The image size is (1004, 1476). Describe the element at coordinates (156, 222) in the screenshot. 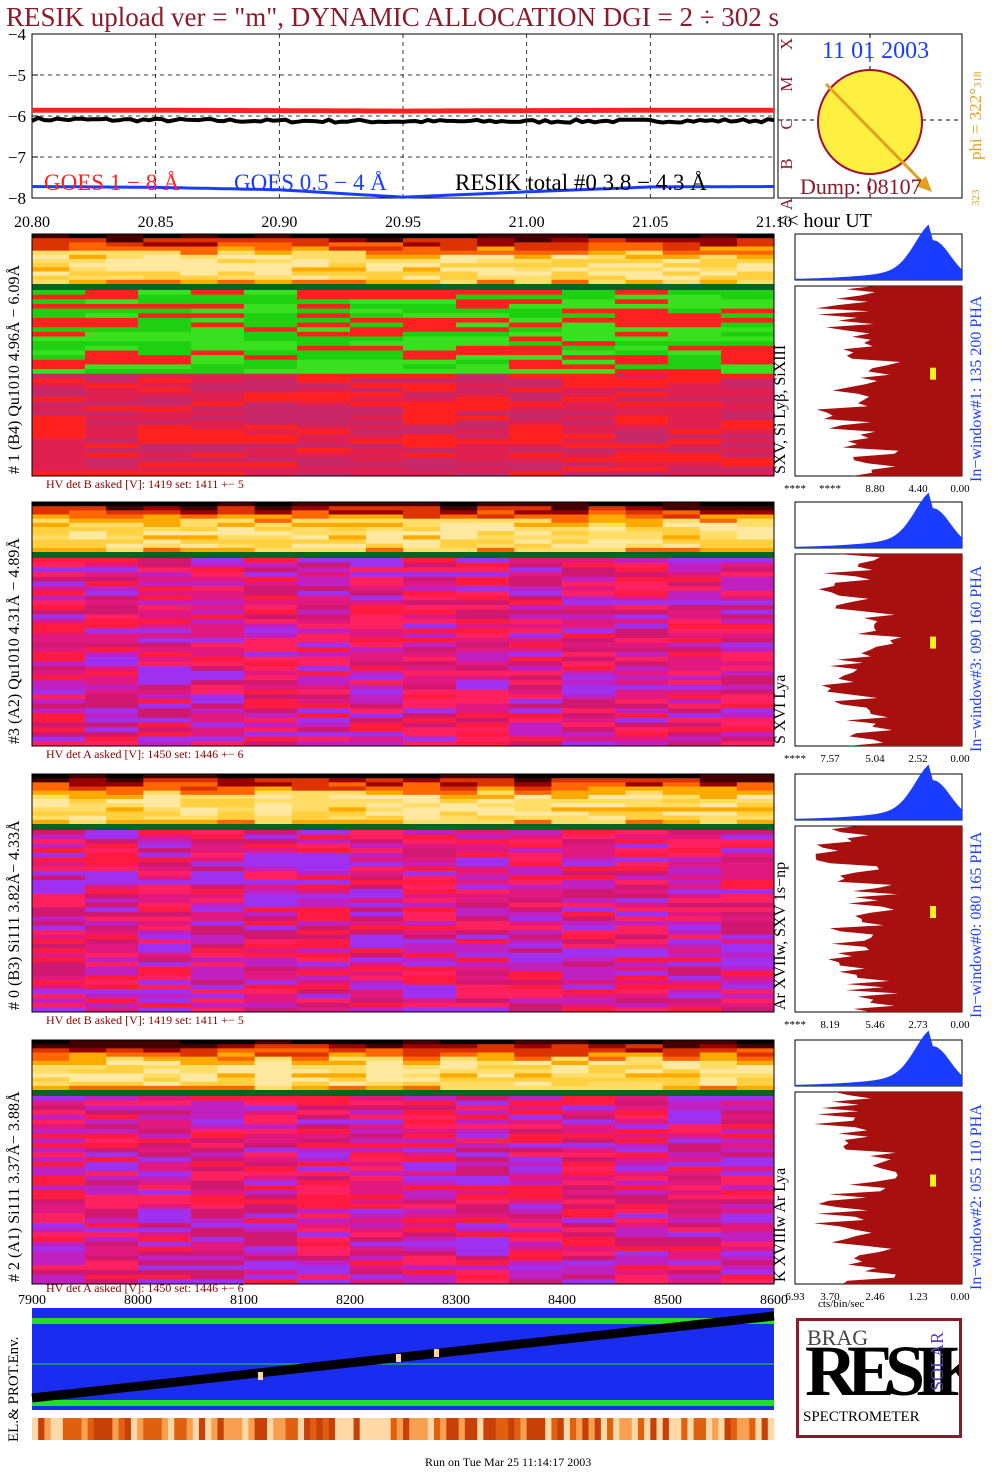

I see `x-tick-label: 20.85` at that location.